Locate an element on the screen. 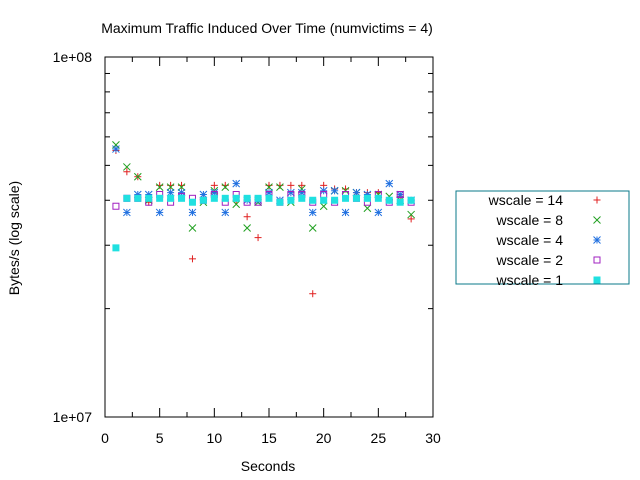 The image size is (640, 480). legend-label: wscale = 14 is located at coordinates (526, 200).